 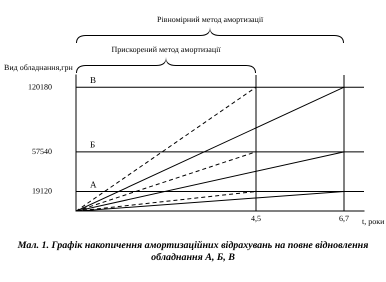 I want to click on ref-line-label: Б, so click(x=93, y=145).